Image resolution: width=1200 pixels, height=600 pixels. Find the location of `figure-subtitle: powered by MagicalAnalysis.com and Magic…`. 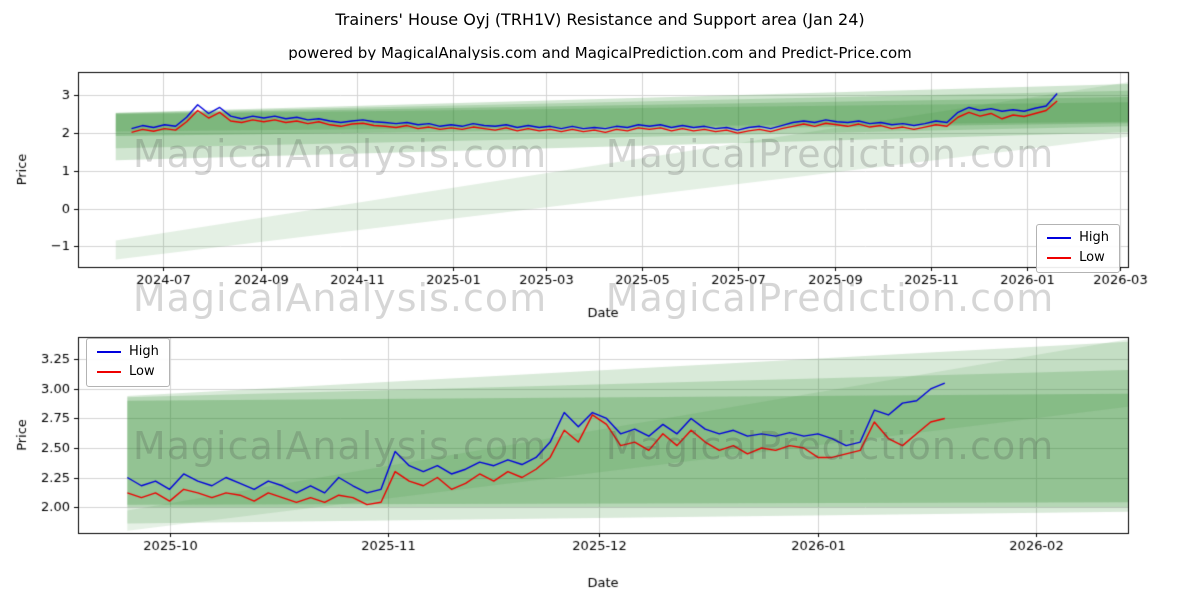

figure-subtitle: powered by MagicalAnalysis.com and Magic… is located at coordinates (600, 53).